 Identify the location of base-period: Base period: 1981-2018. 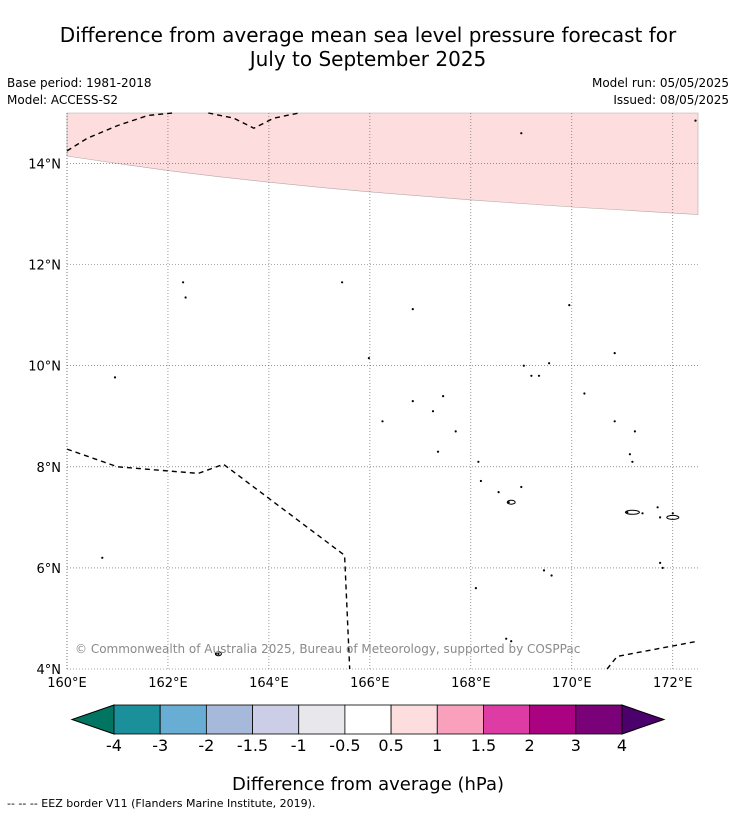
(79, 83).